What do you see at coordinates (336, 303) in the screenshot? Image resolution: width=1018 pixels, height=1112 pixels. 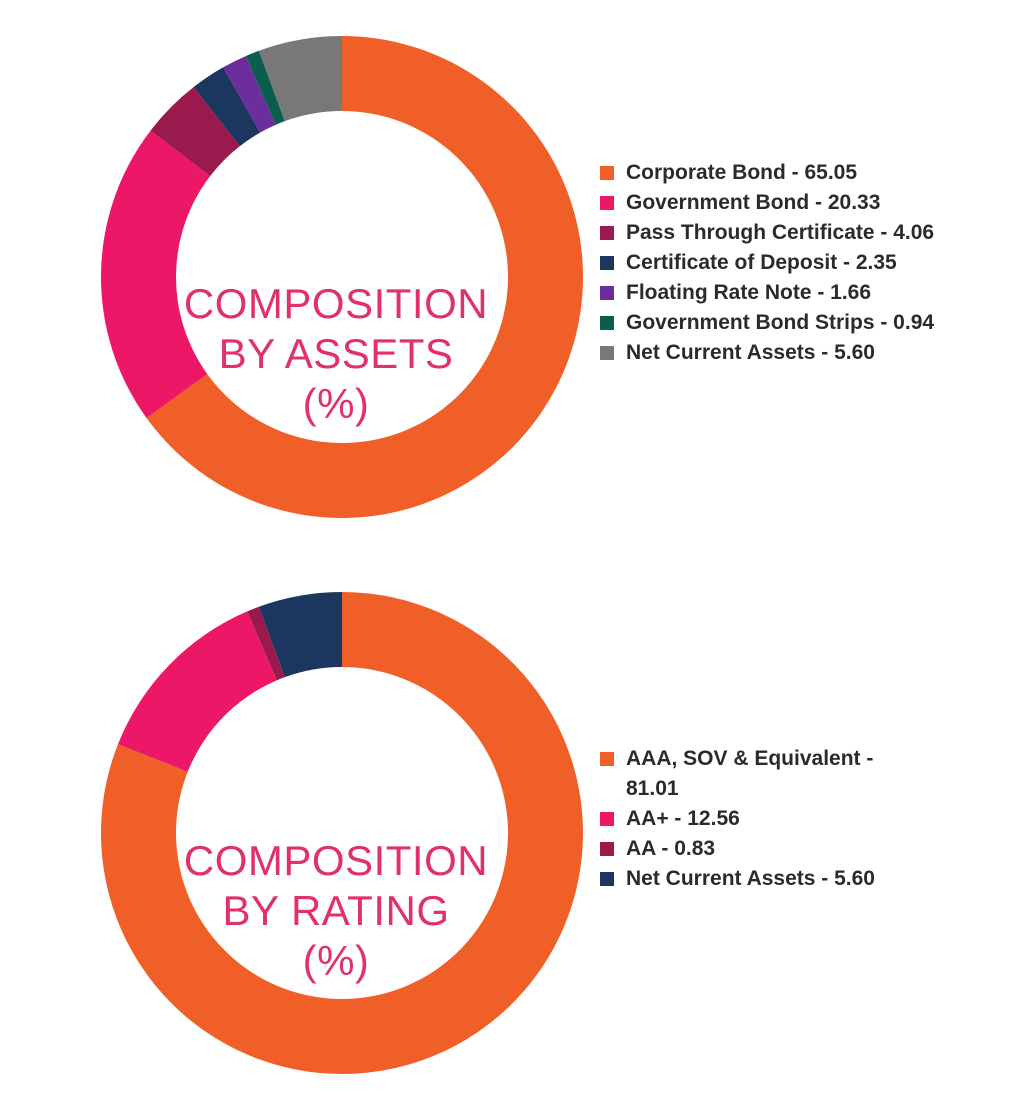 I see `assets-title-line-1: COMPOSITION` at bounding box center [336, 303].